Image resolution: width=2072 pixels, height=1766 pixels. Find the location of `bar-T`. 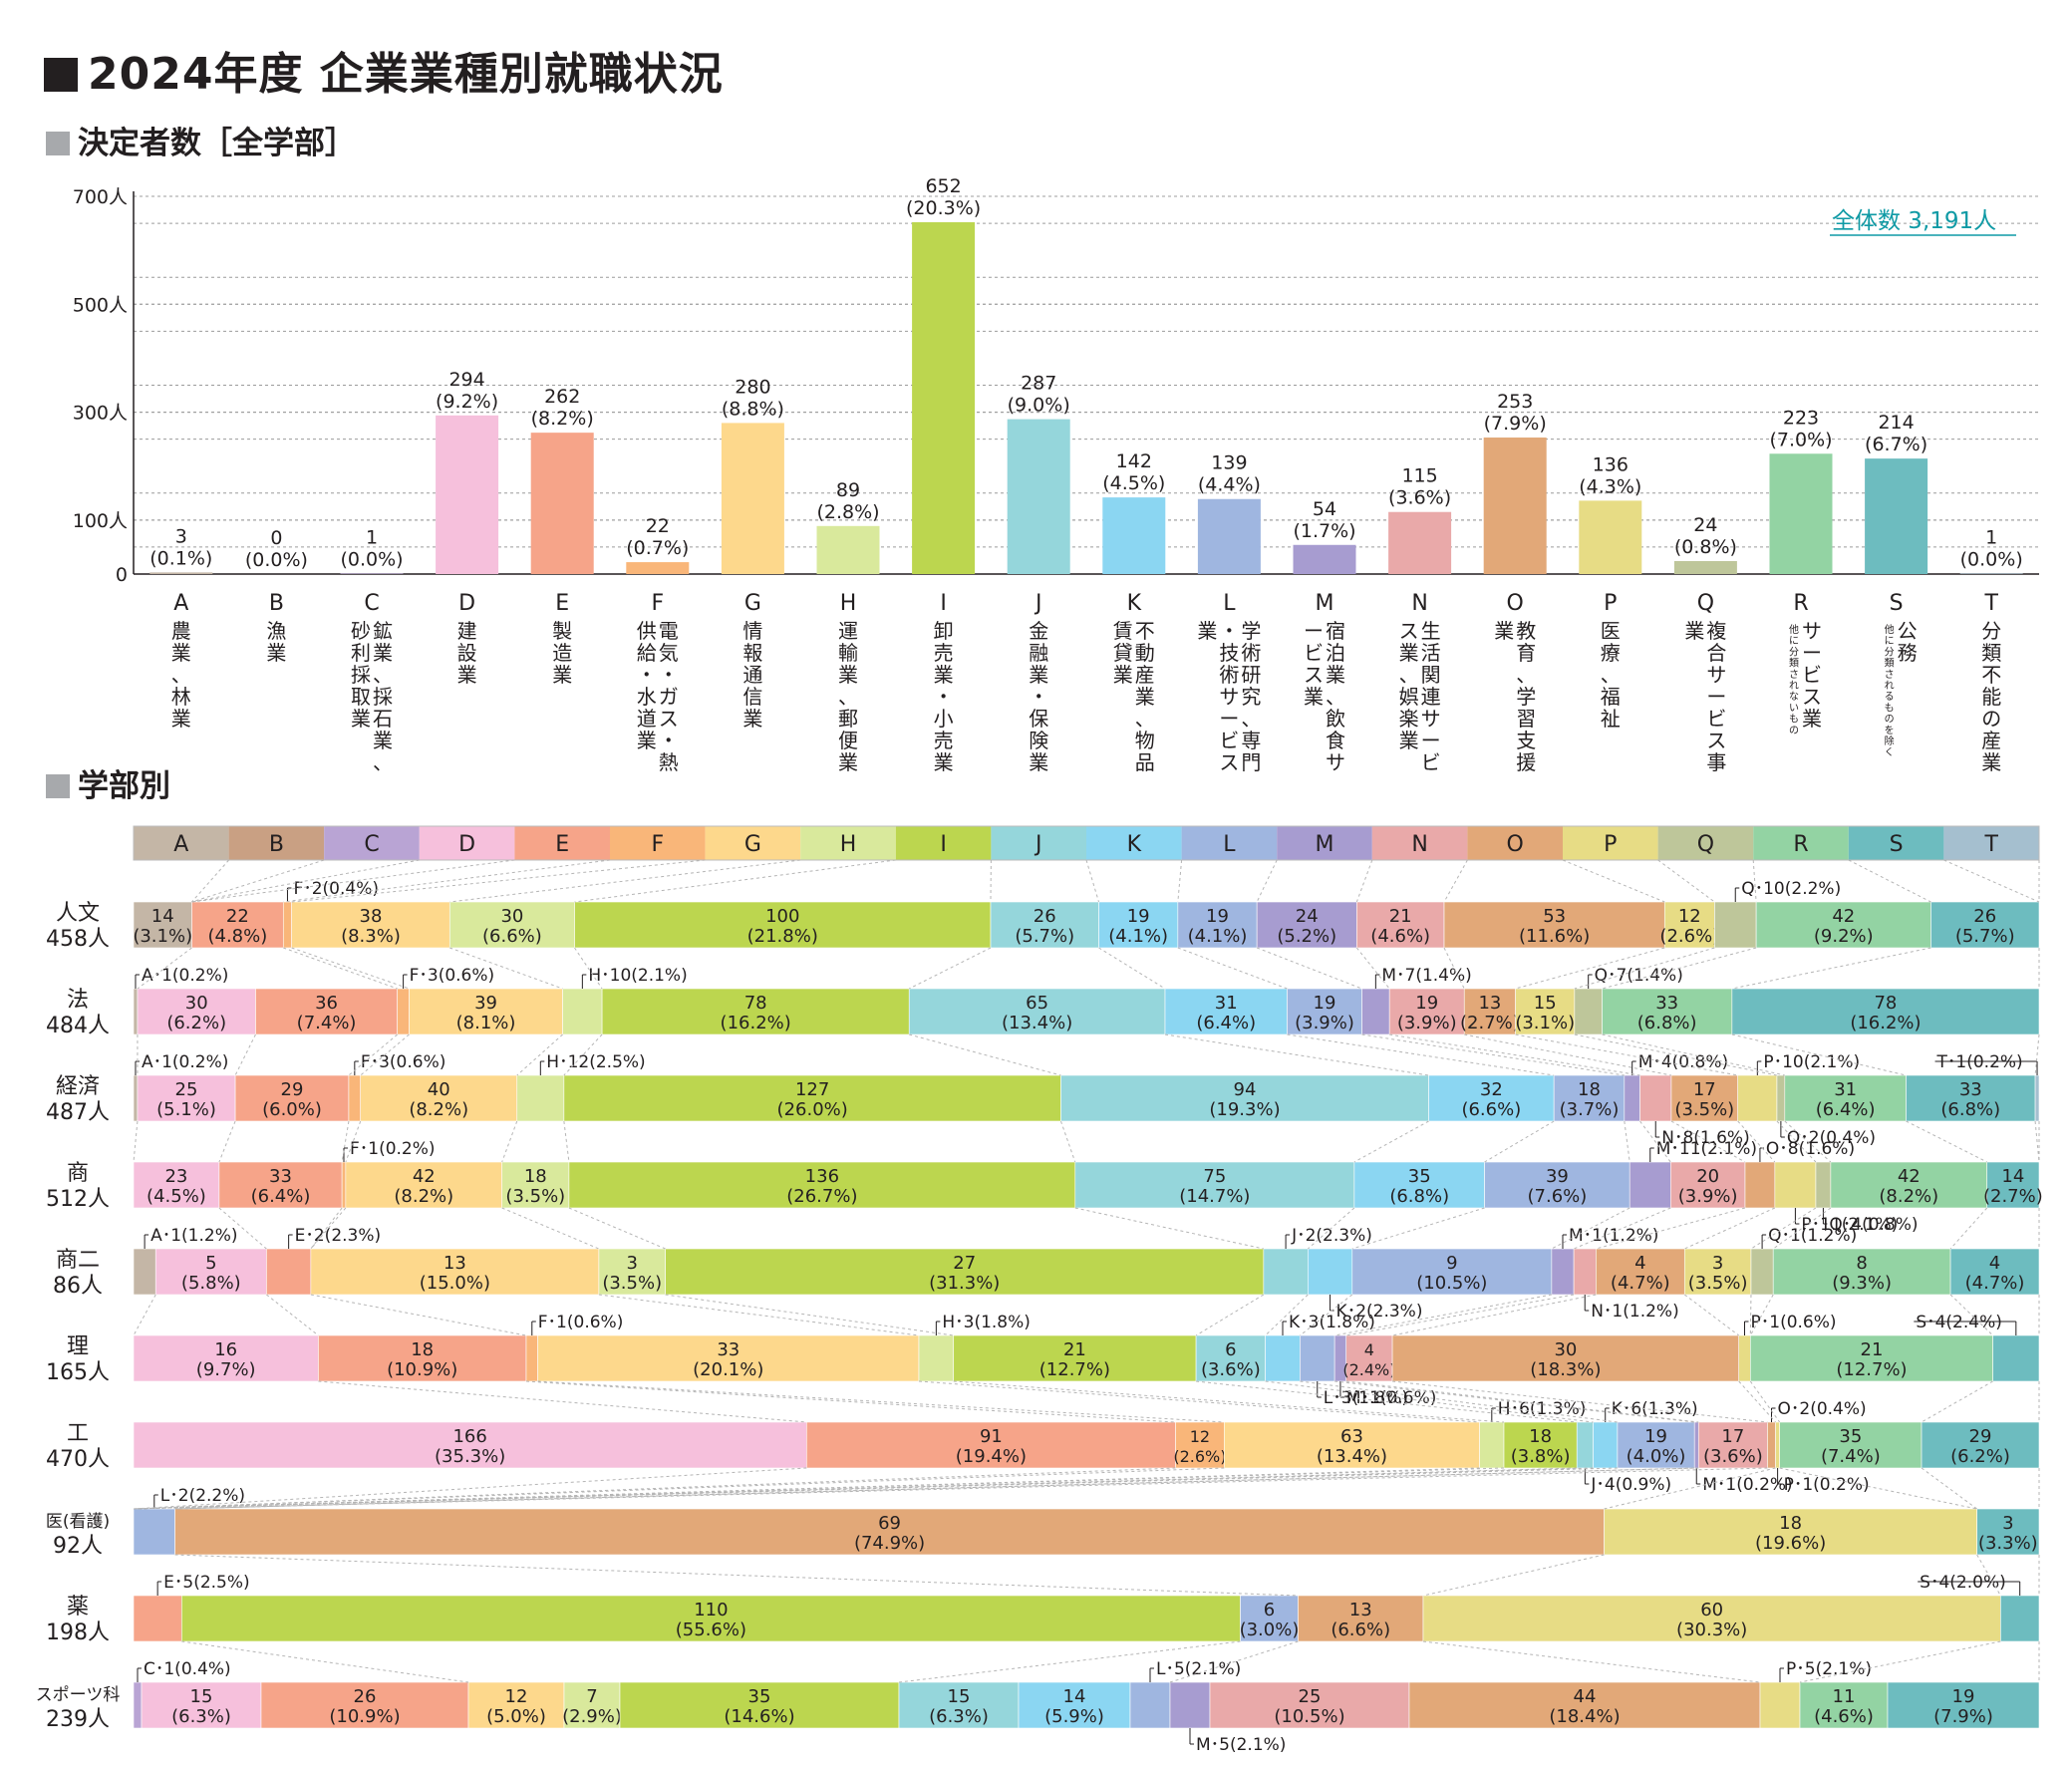

bar-T is located at coordinates (1991, 573).